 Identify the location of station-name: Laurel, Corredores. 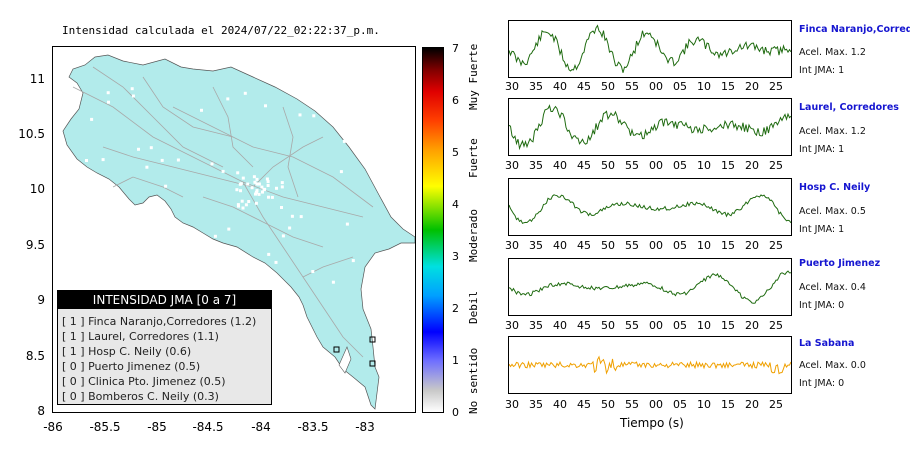
(849, 107).